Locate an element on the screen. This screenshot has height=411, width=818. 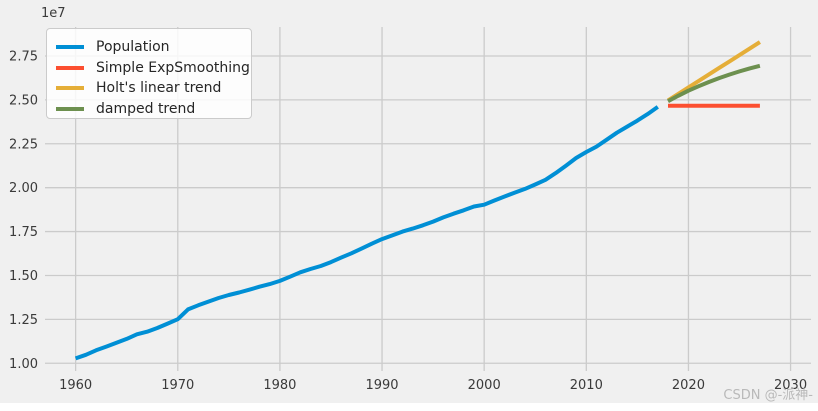
x-tick-label-2020: 2020 is located at coordinates (688, 385).